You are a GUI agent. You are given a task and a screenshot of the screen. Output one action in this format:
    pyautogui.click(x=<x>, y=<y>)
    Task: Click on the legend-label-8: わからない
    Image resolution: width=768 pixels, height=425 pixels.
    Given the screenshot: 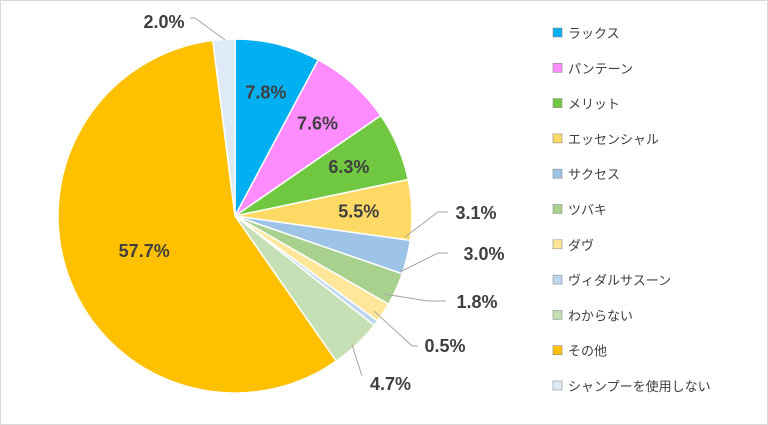 What is the action you would take?
    pyautogui.click(x=600, y=316)
    